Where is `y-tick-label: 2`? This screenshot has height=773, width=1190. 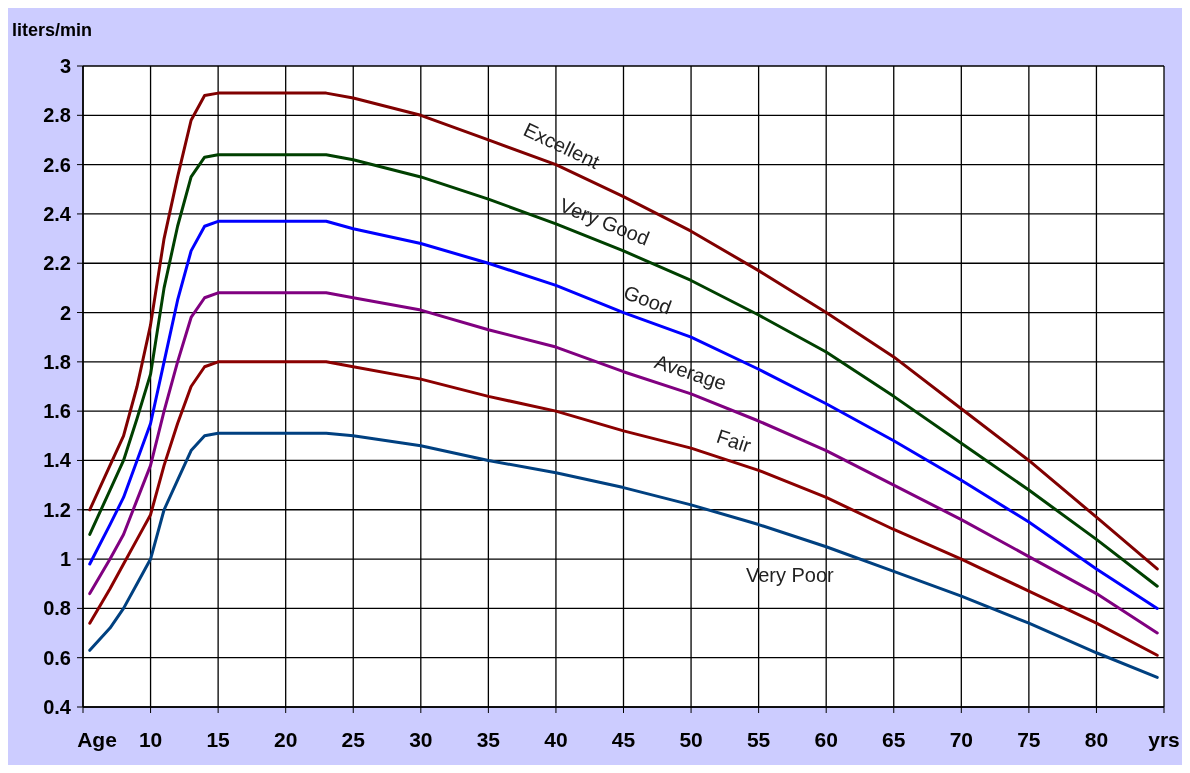
y-tick-label: 2 is located at coordinates (65, 312).